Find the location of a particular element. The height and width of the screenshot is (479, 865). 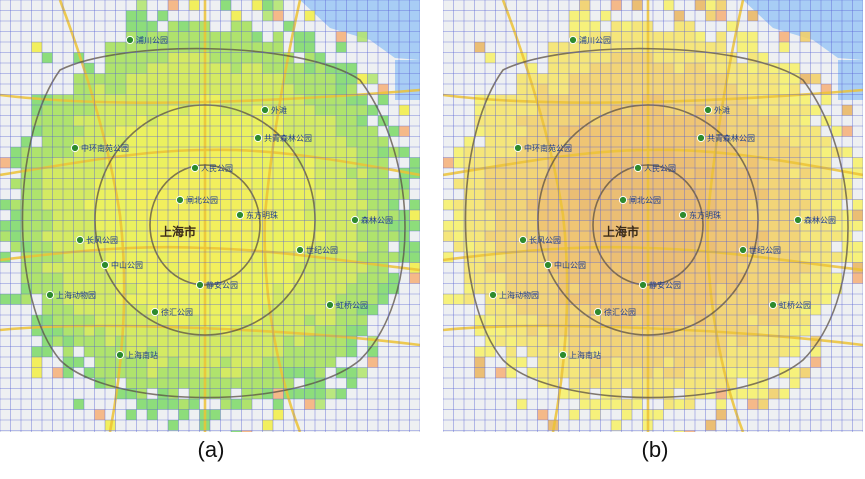

poi-marker: 上海动物园 is located at coordinates (70, 295).